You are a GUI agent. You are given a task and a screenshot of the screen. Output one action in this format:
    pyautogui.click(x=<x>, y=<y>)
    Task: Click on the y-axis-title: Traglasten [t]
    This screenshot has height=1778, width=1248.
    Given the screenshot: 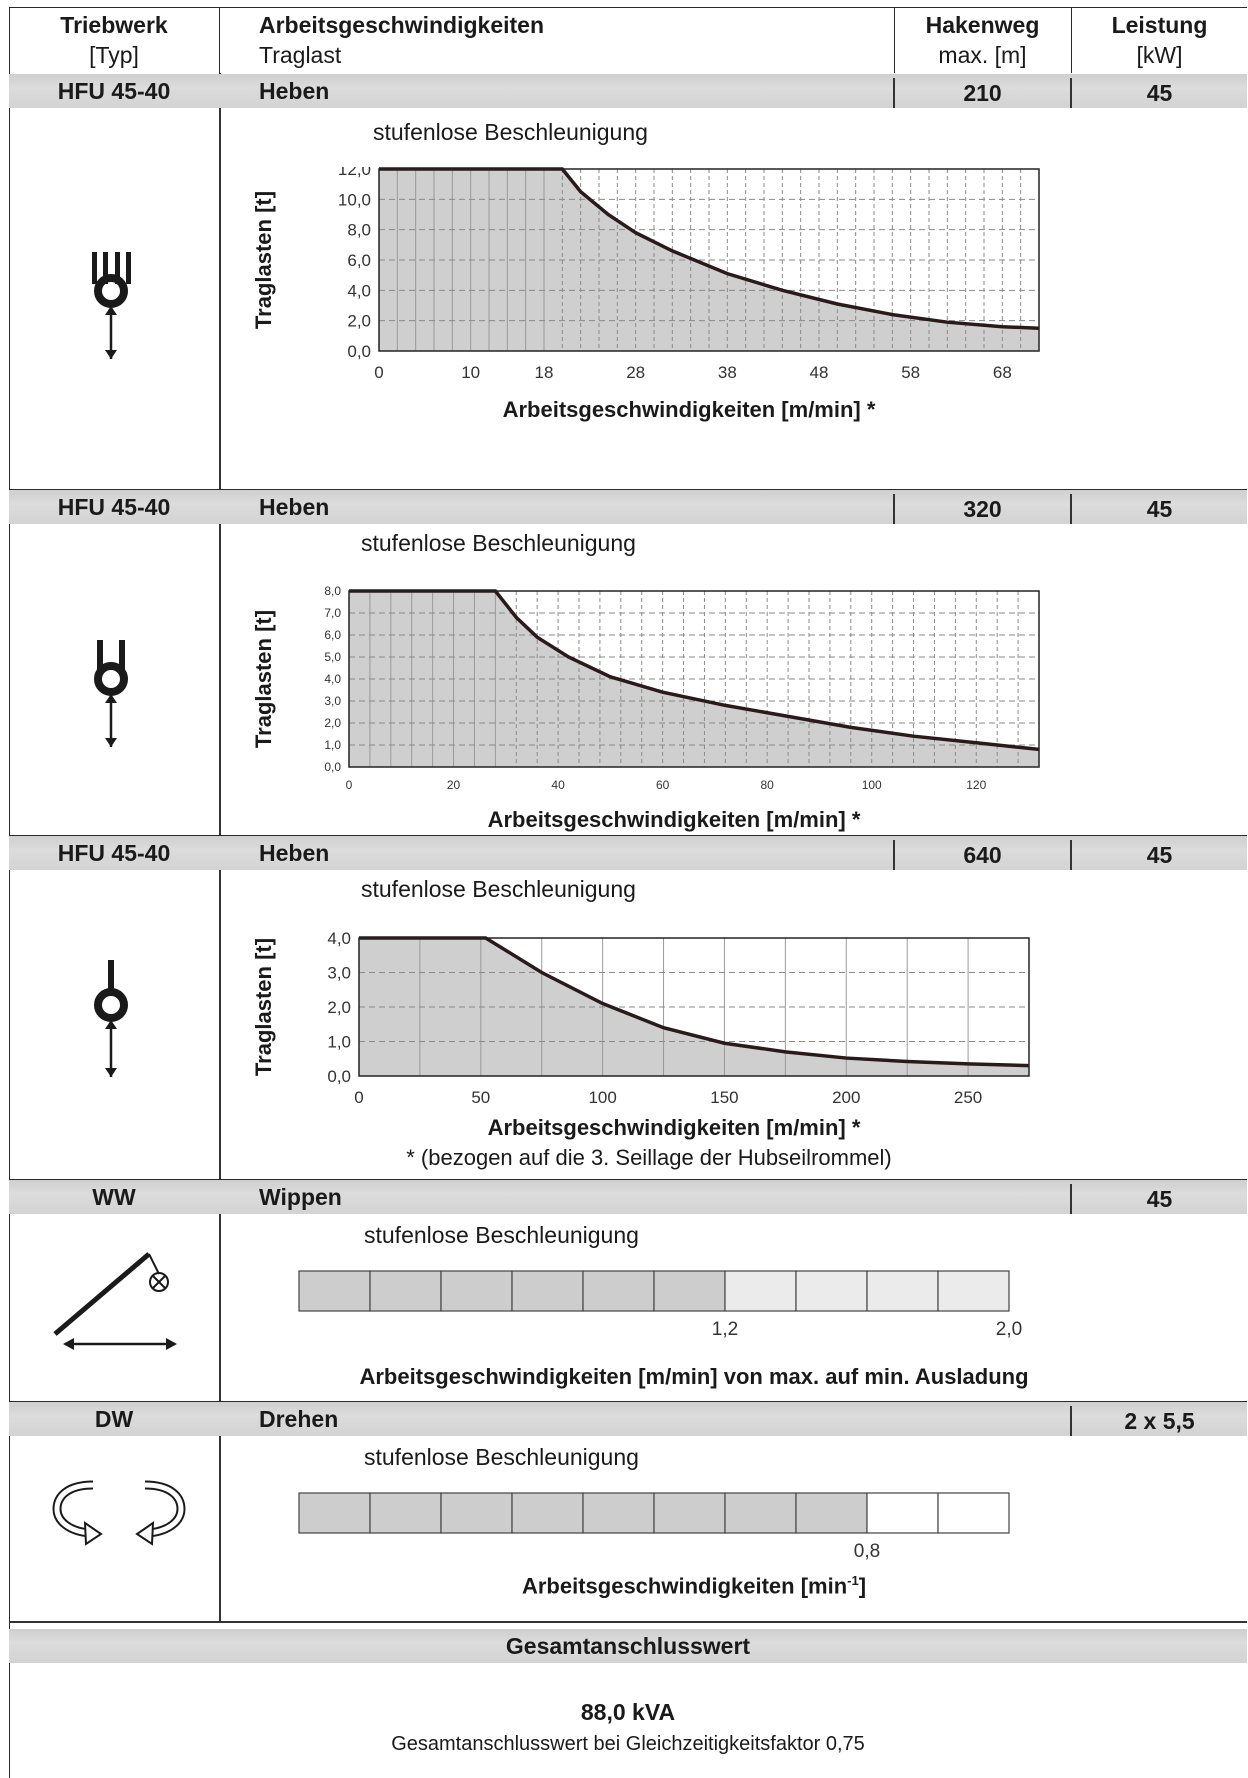 What is the action you would take?
    pyautogui.click(x=263, y=679)
    